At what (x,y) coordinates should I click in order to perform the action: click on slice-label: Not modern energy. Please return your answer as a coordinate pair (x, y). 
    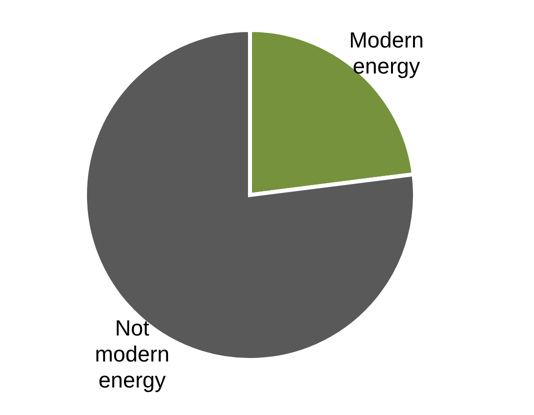
    Looking at the image, I should click on (132, 354).